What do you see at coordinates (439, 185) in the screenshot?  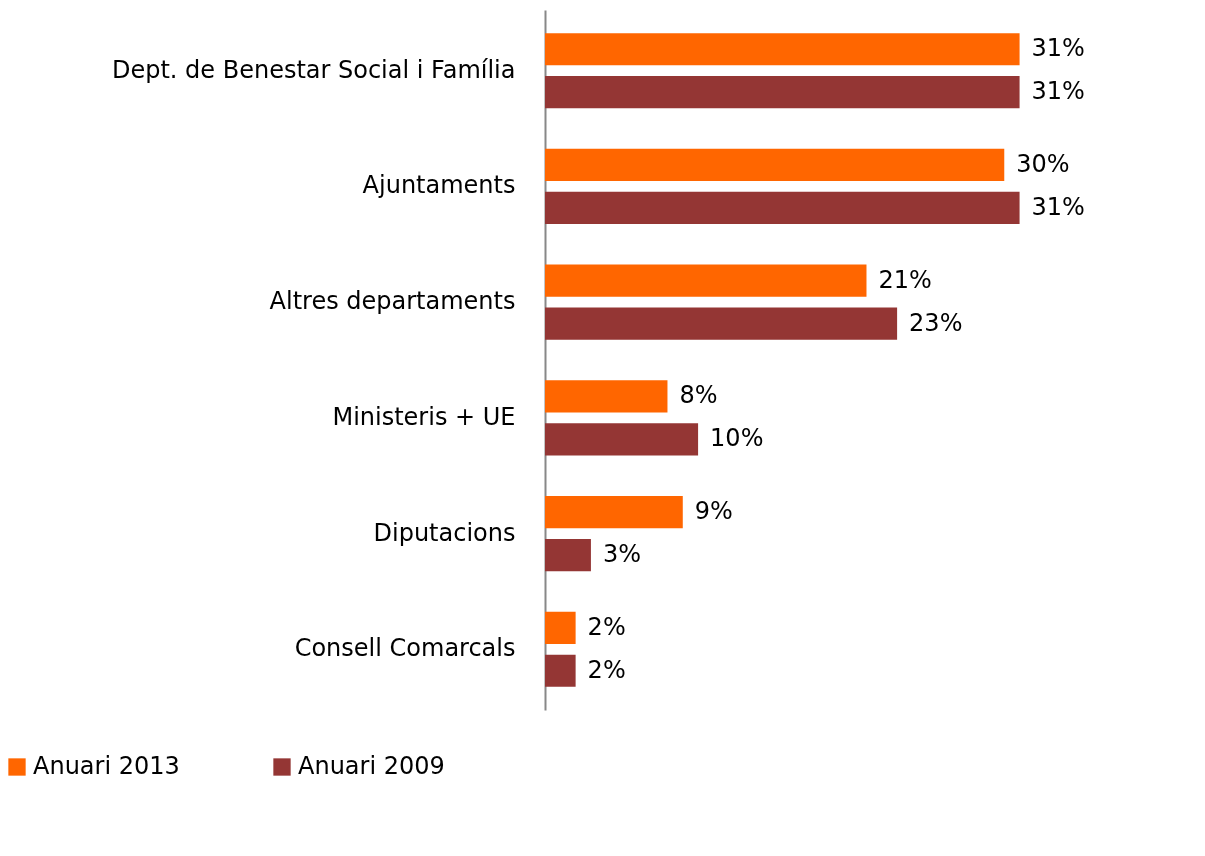 I see `y-tick-label: Ajuntaments` at bounding box center [439, 185].